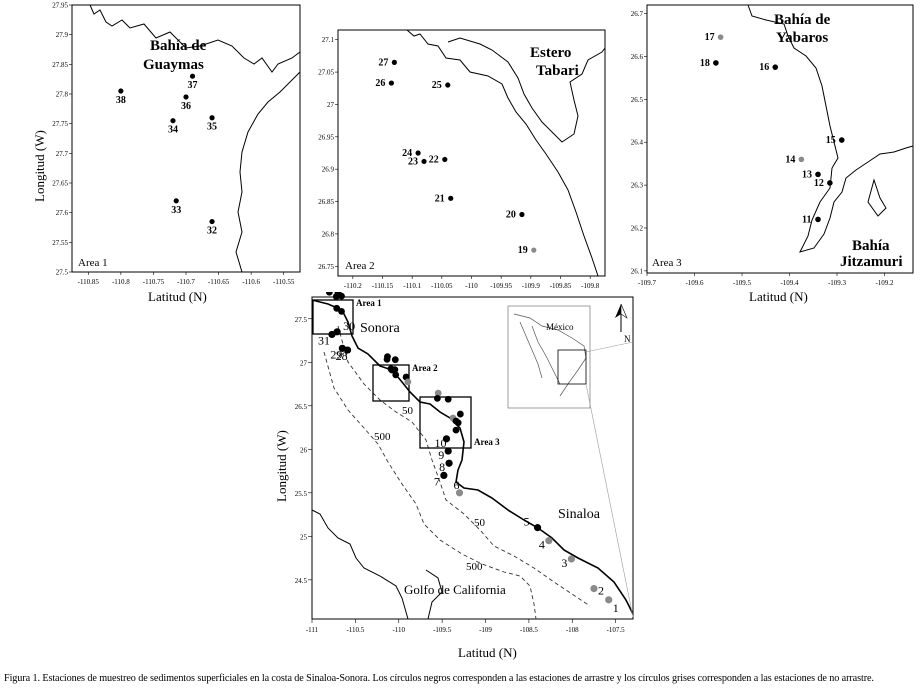 Image resolution: width=922 pixels, height=695 pixels. What do you see at coordinates (60, 124) in the screenshot?
I see `area1-ytick-label: 27.75` at bounding box center [60, 124].